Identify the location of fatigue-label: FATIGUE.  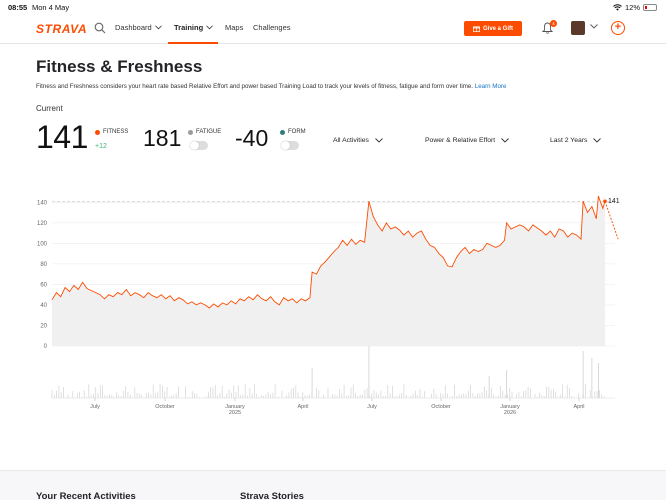
(204, 132).